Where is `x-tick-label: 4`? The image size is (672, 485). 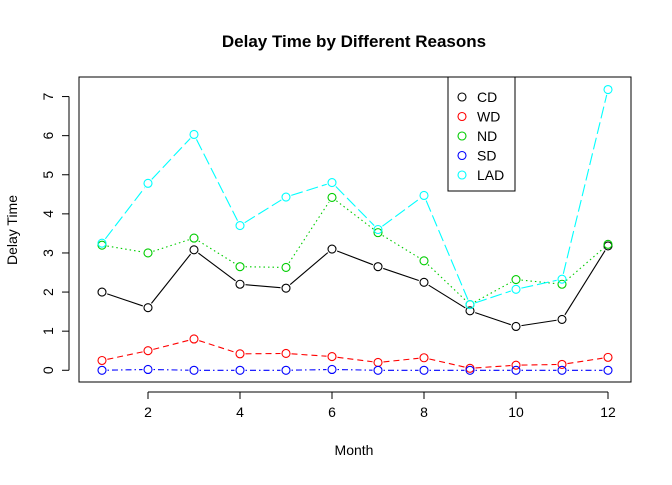
x-tick-label: 4 is located at coordinates (240, 412).